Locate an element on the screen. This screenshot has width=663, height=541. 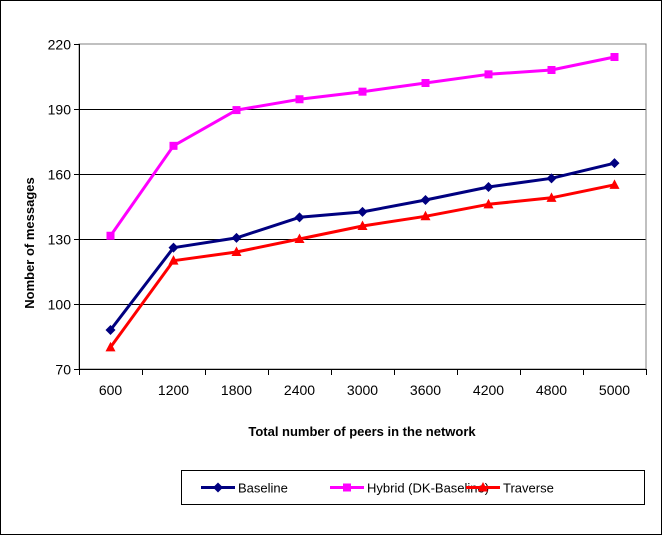
legend-item: Traverse is located at coordinates (510, 488).